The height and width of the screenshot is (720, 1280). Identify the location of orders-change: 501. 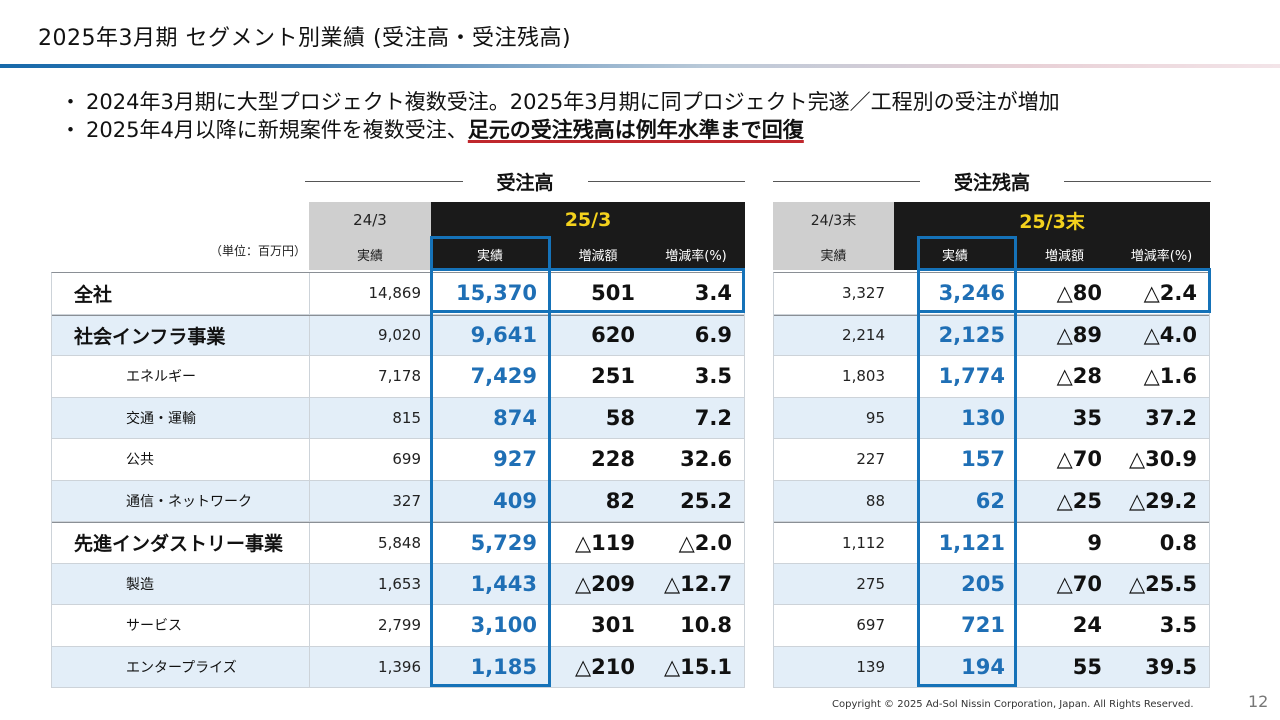
(613, 293).